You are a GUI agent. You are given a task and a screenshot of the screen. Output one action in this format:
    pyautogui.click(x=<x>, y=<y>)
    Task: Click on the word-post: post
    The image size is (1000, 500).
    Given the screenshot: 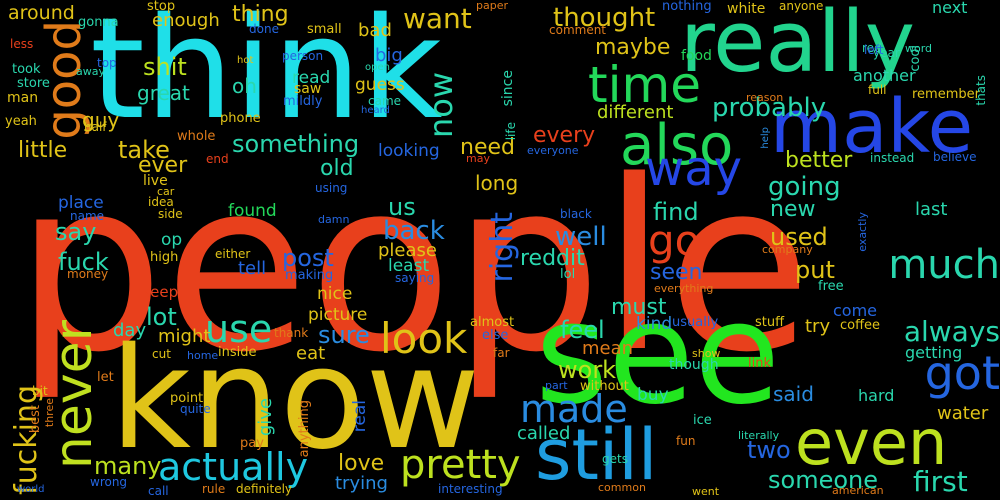 What is the action you would take?
    pyautogui.click(x=308, y=258)
    